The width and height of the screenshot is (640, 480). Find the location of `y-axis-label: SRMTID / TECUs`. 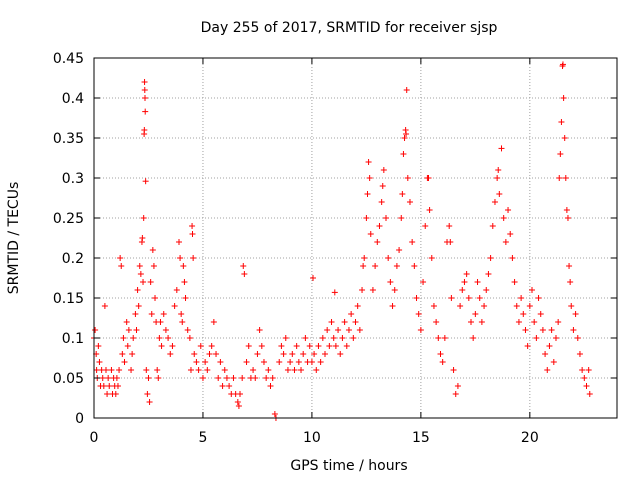

y-axis-label: SRMTID / TECUs is located at coordinates (14, 238).